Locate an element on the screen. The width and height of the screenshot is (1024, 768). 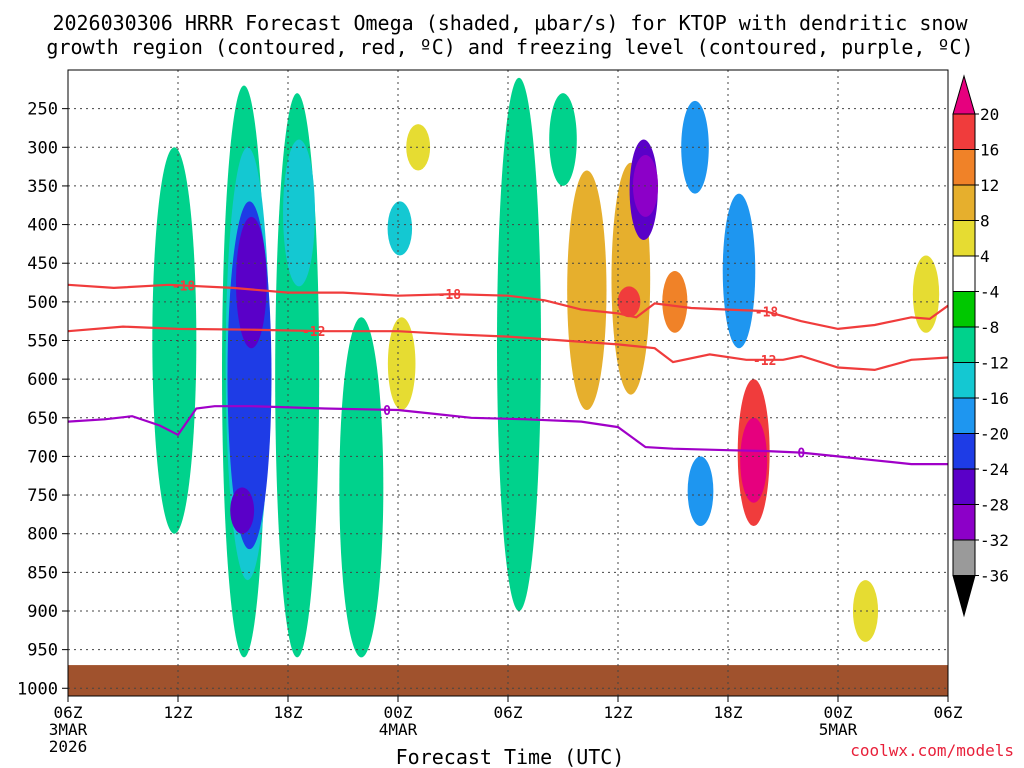
colorbar-label: 4 is located at coordinates (985, 256).